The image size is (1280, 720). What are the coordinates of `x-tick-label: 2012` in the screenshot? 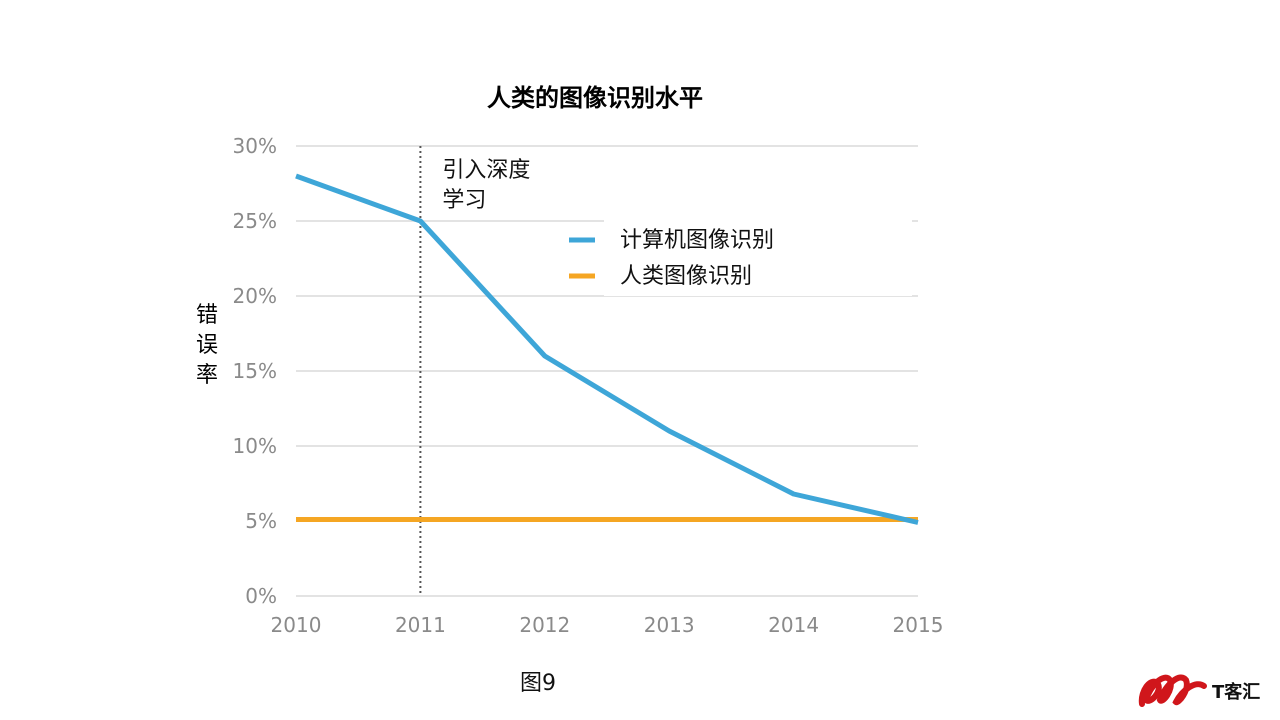 It's located at (544, 625).